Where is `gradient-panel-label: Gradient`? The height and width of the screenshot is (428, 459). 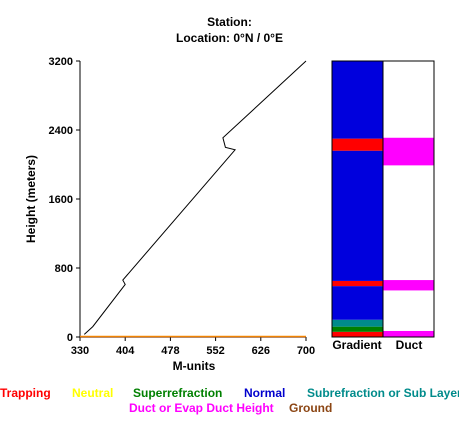
gradient-panel-label: Gradient is located at coordinates (356, 345).